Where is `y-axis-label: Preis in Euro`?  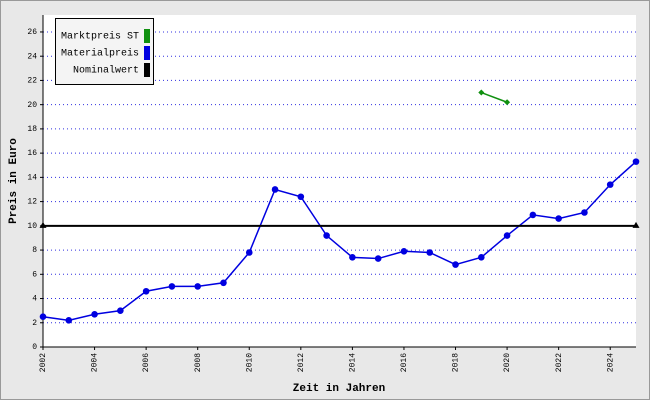 y-axis-label: Preis in Euro is located at coordinates (14, 181).